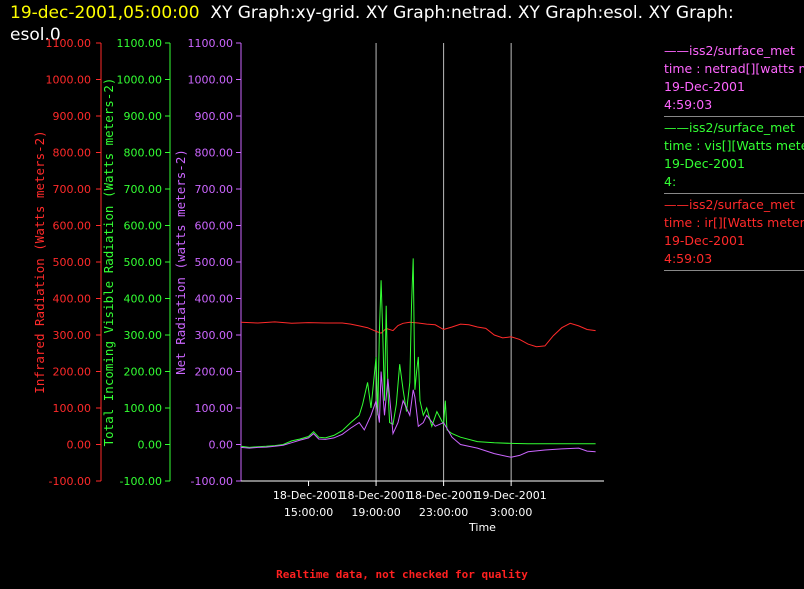 The image size is (804, 589). Describe the element at coordinates (72, 335) in the screenshot. I see `ir-y-tick-label: 300.00` at that location.